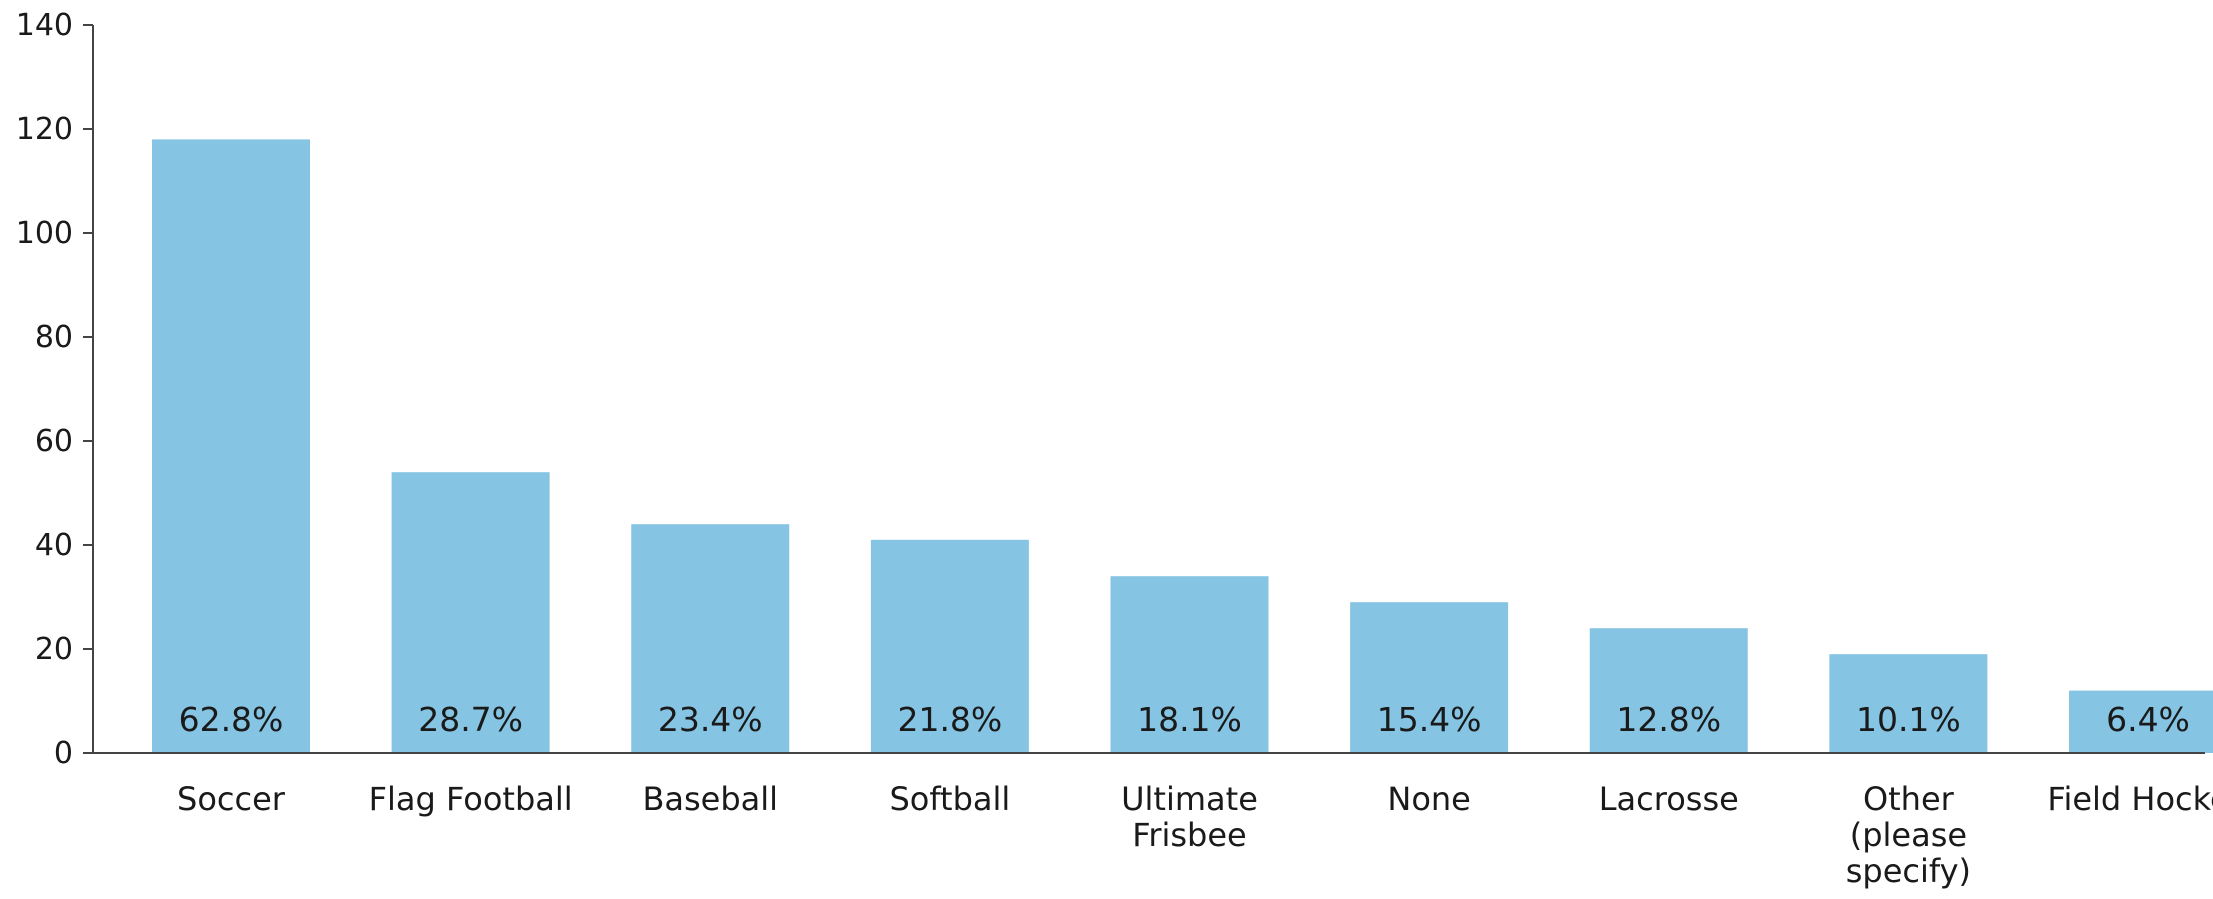  I want to click on category-label: Baseball, so click(710, 799).